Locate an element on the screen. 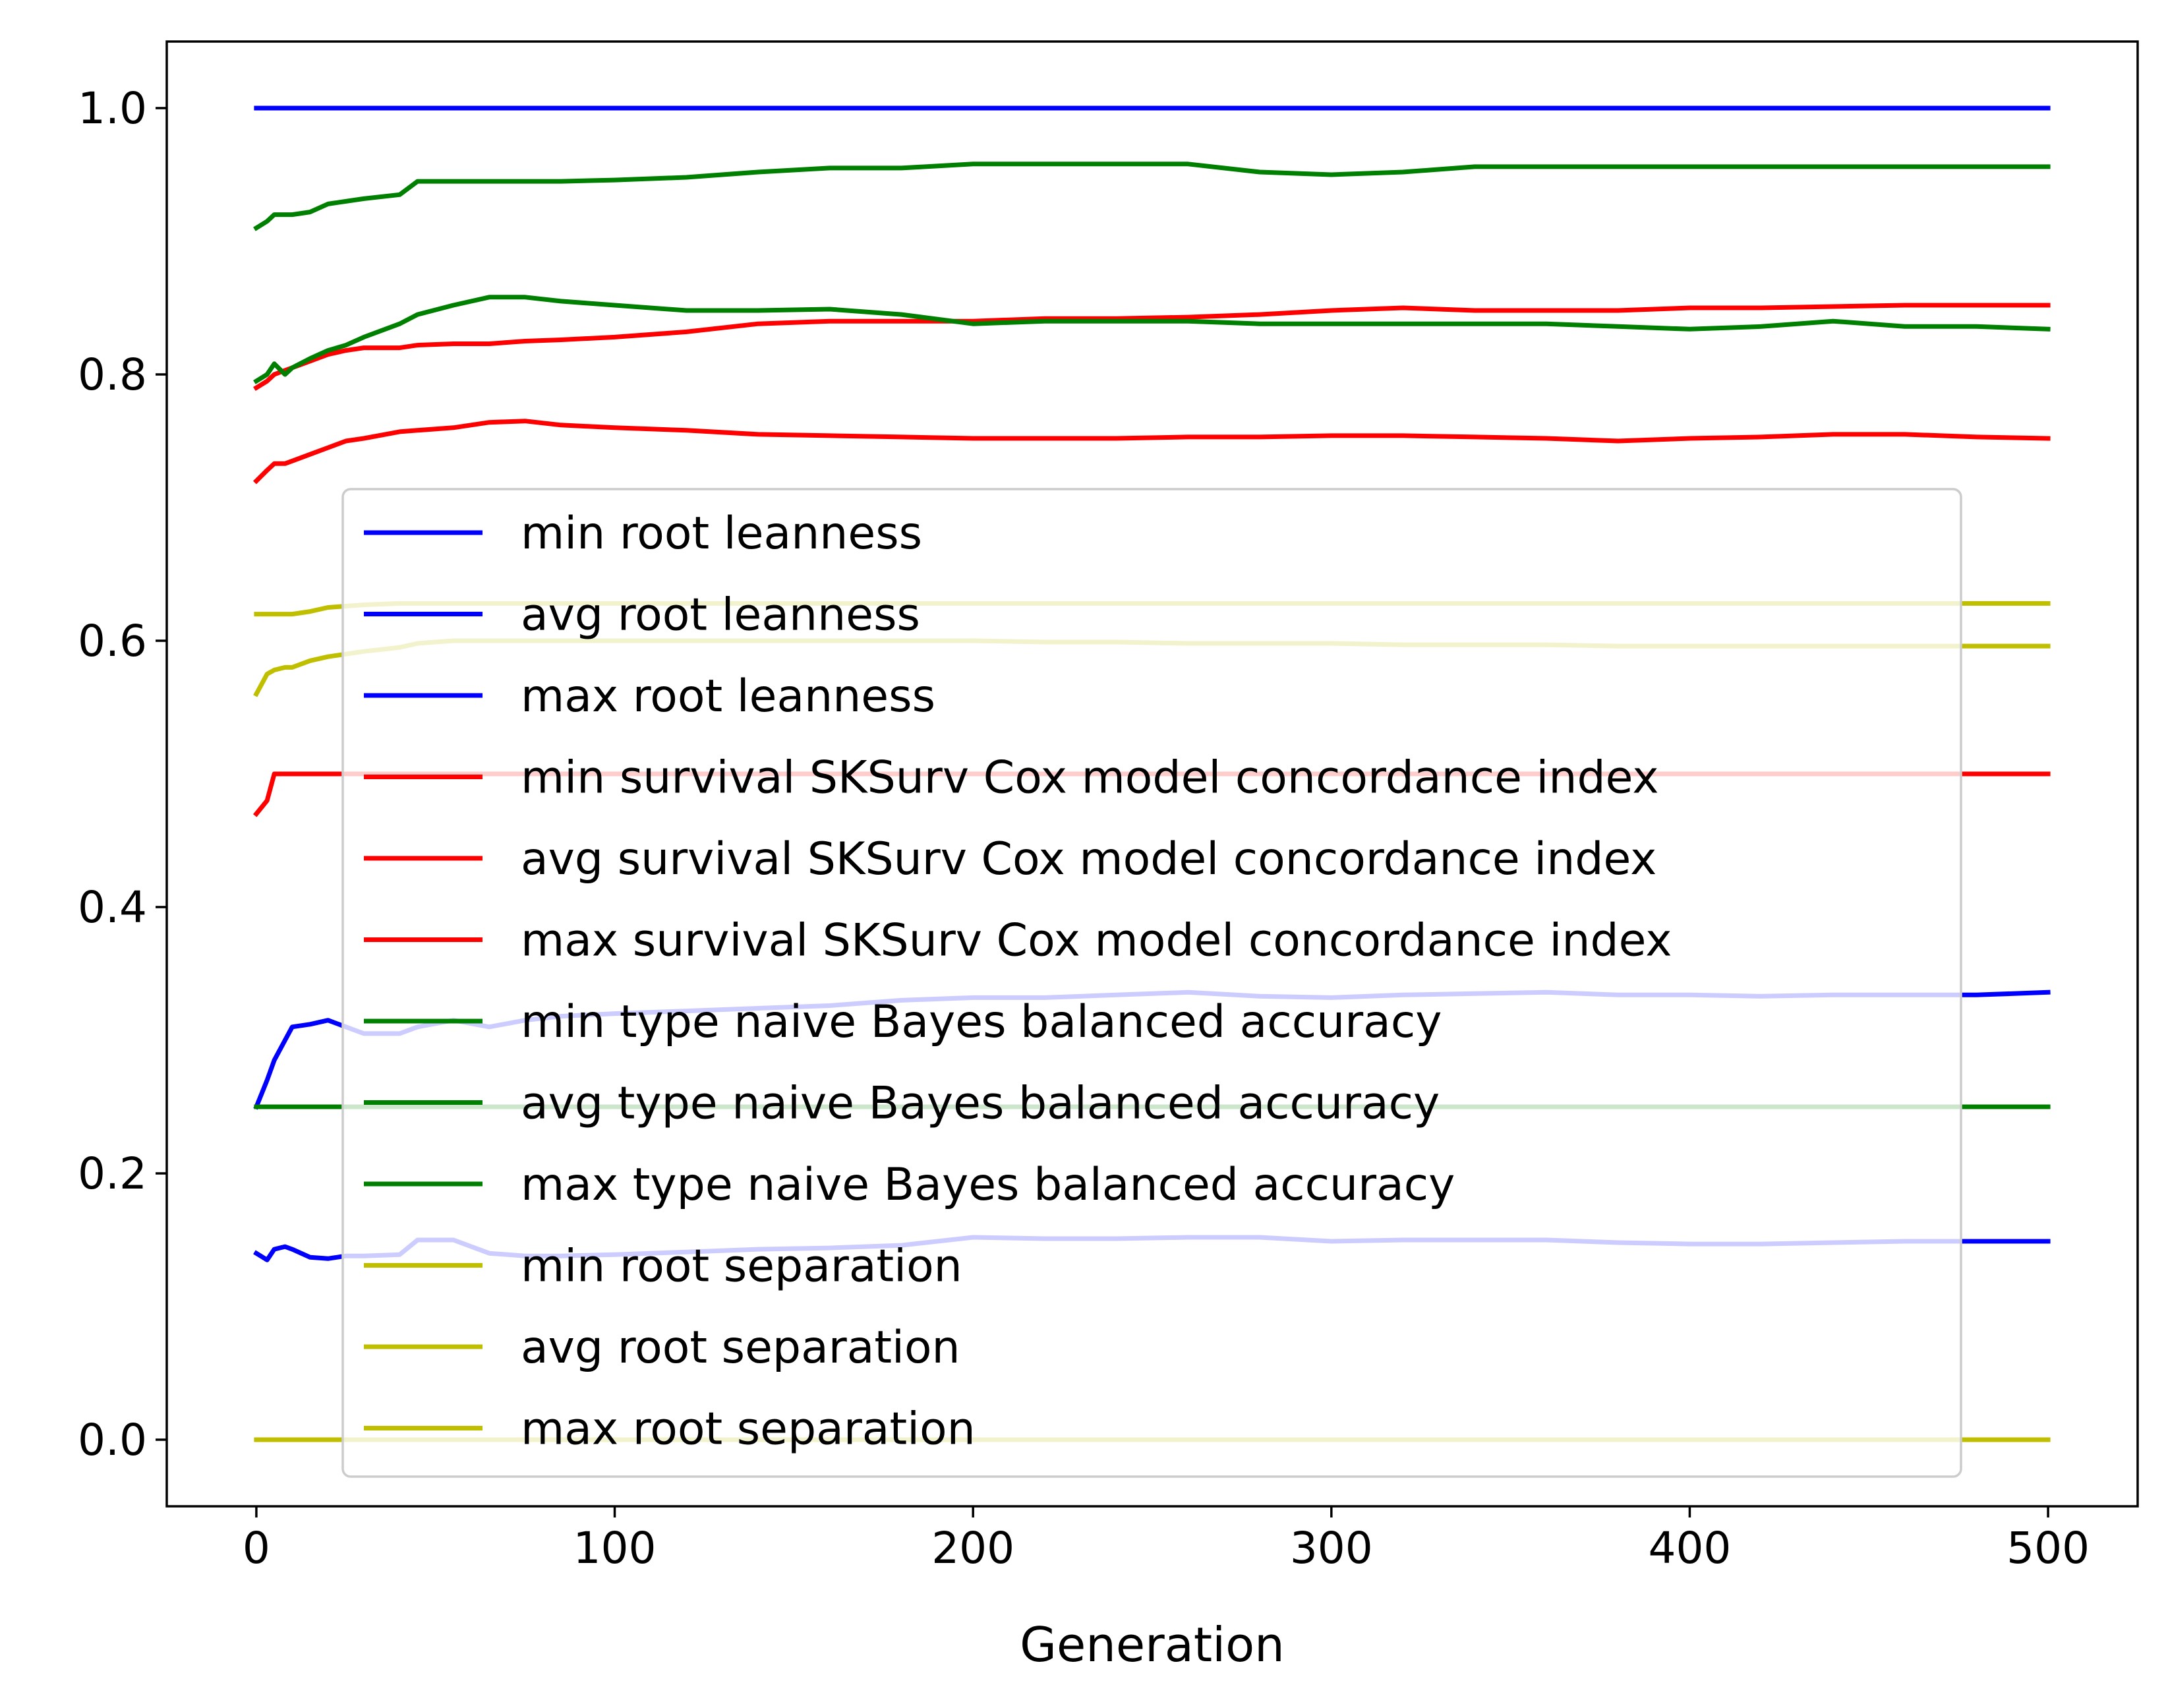 This screenshot has width=2166, height=1708. legend-entry-label: min root separation is located at coordinates (741, 1267).